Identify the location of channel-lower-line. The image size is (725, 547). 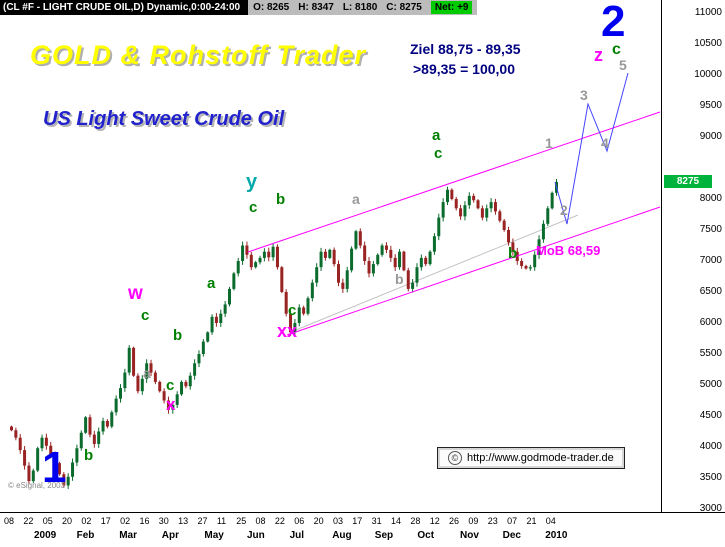
(473, 271).